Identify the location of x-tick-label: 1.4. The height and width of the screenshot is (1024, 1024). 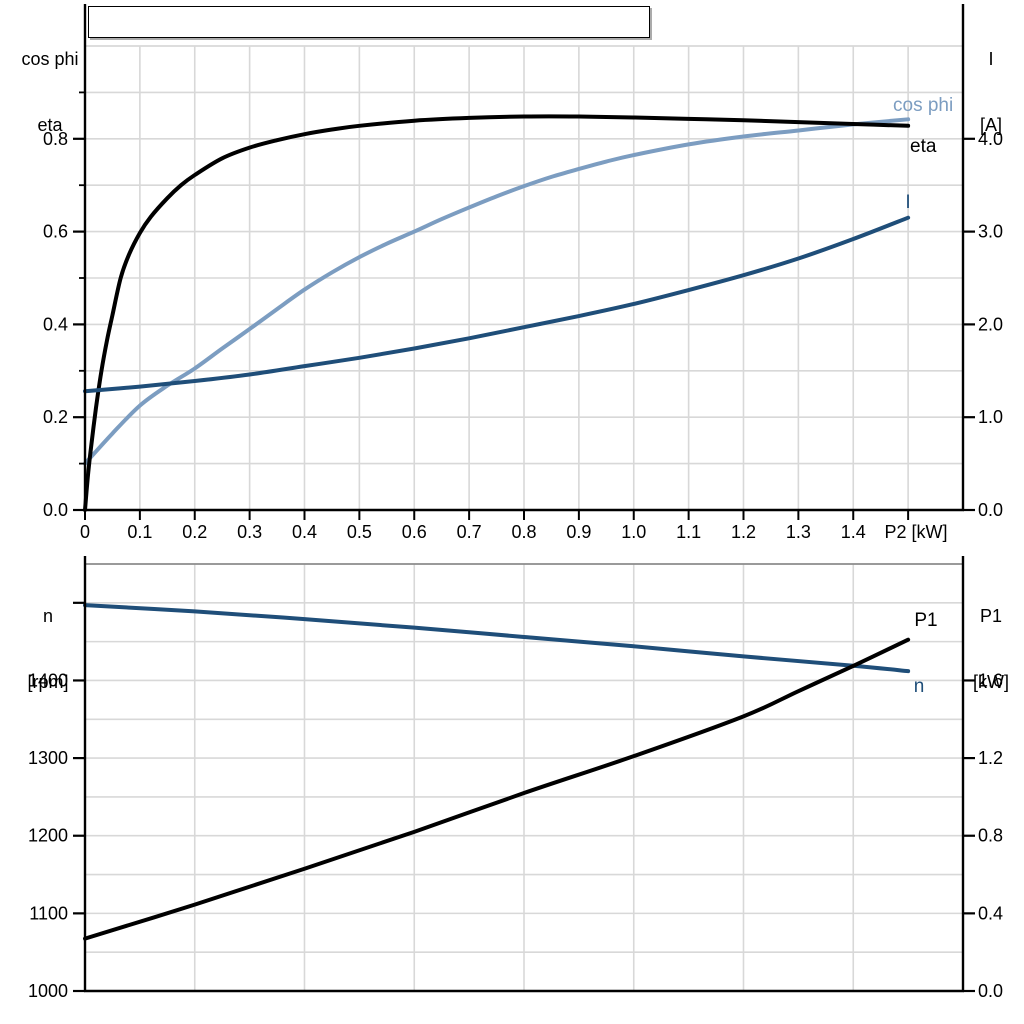
(853, 532).